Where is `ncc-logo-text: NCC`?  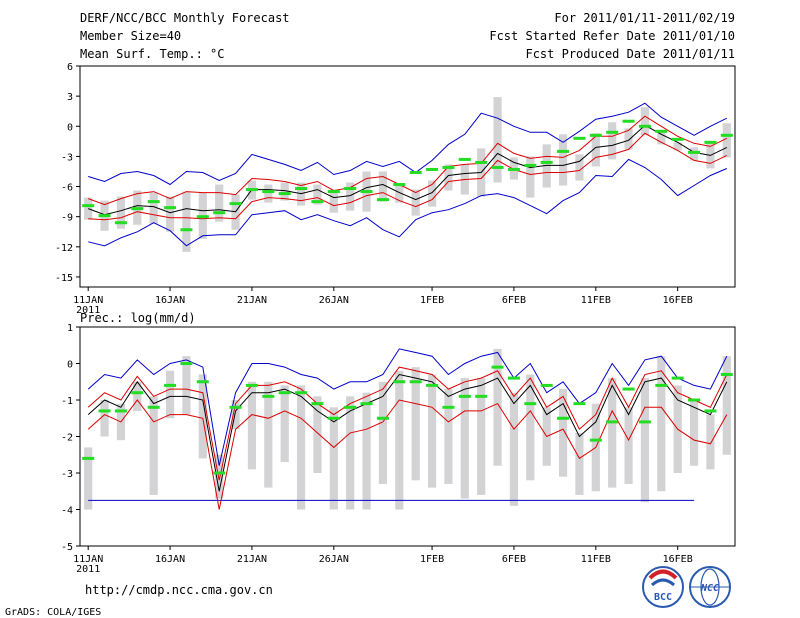
ncc-logo-text: NCC is located at coordinates (709, 588).